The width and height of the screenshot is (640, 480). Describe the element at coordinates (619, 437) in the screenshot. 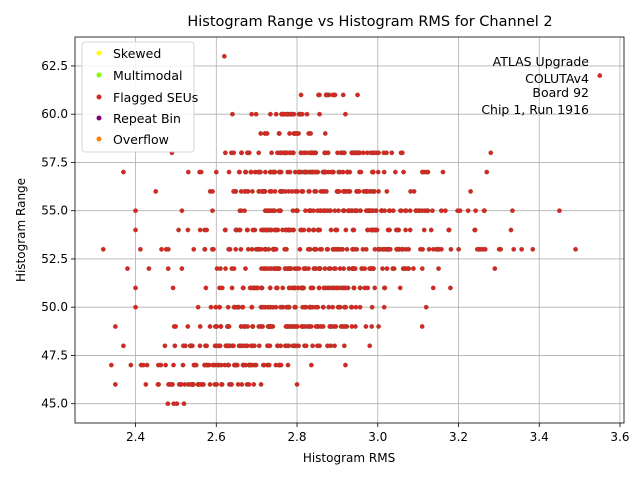

I see `x-tick-label: 3.6` at that location.